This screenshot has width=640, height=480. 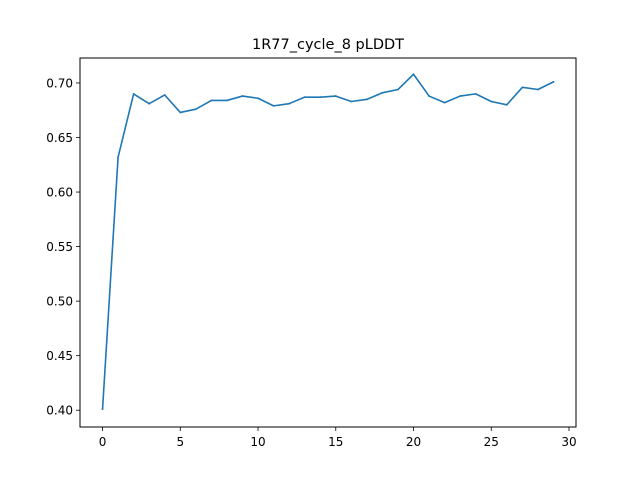 What do you see at coordinates (335, 442) in the screenshot?
I see `x-tick-label: 15` at bounding box center [335, 442].